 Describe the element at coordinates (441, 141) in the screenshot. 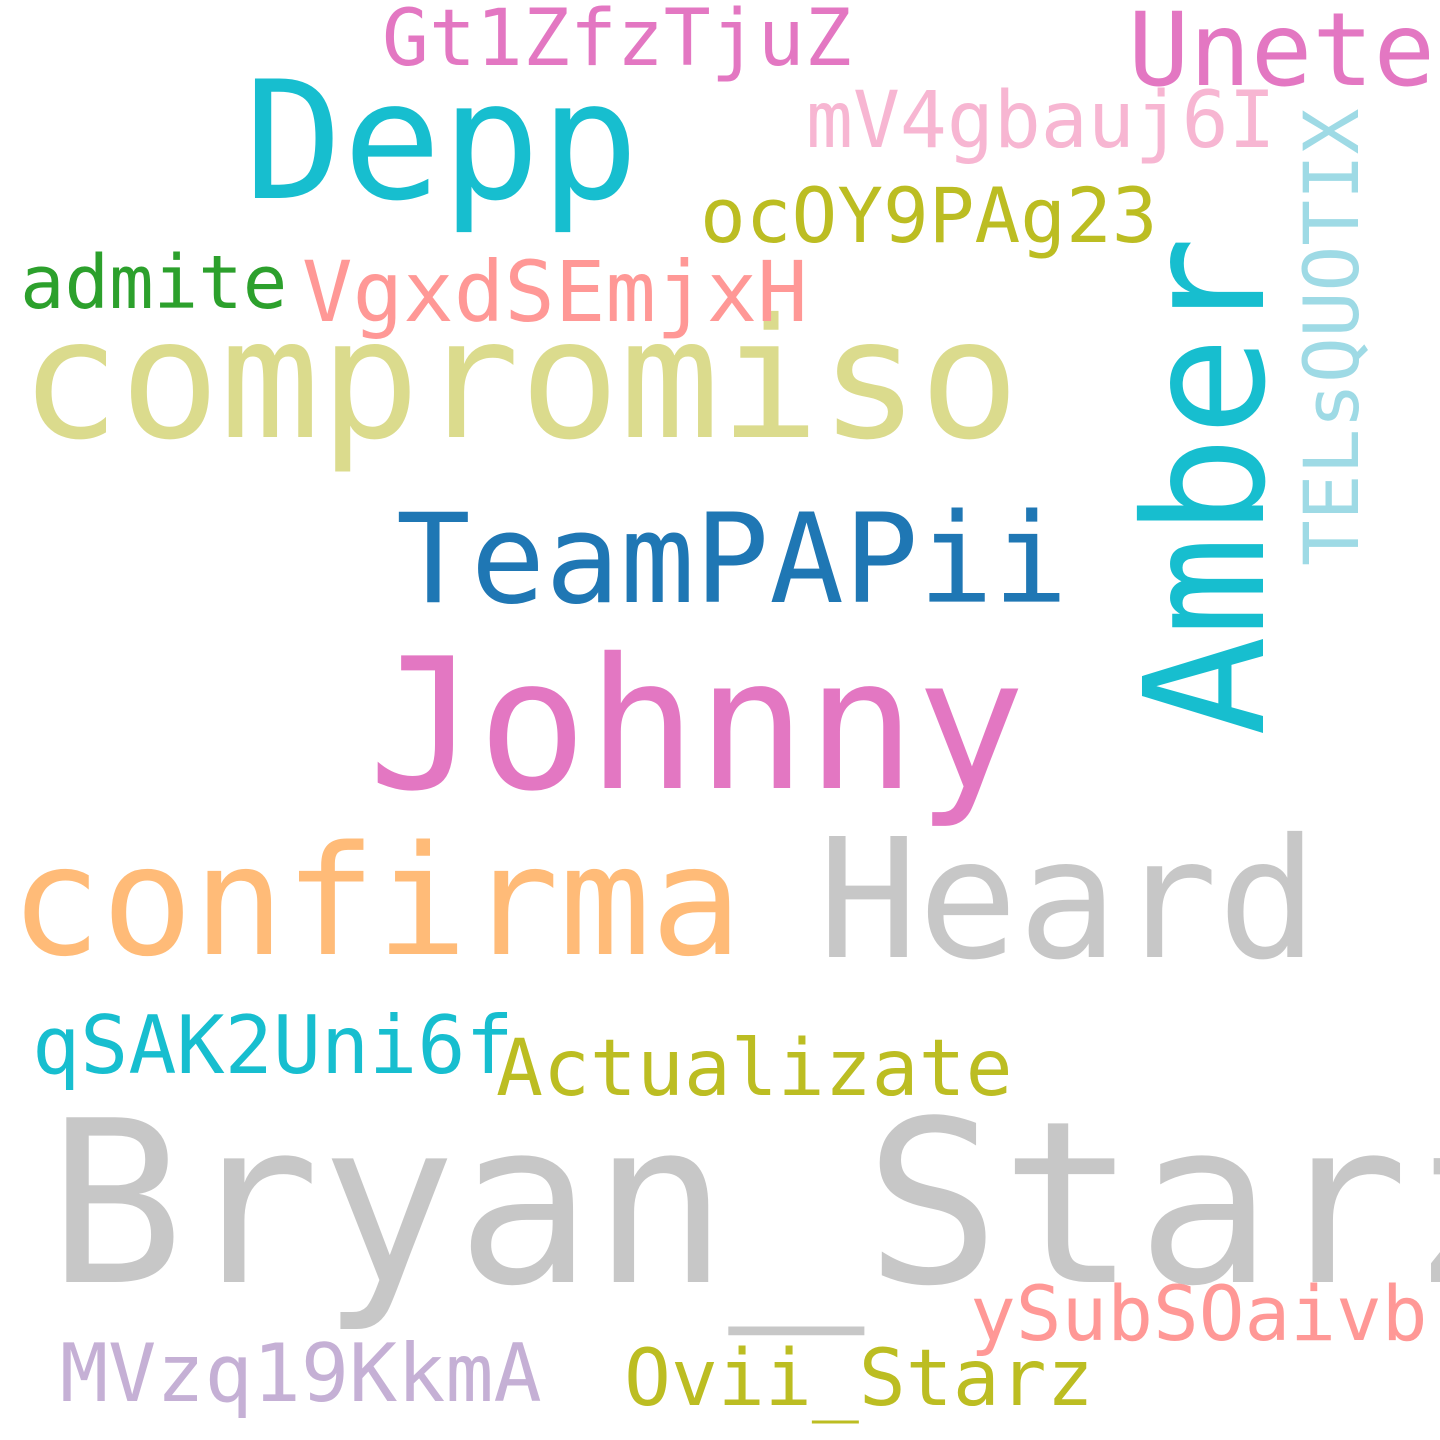

I see `word-depp: Depp` at that location.